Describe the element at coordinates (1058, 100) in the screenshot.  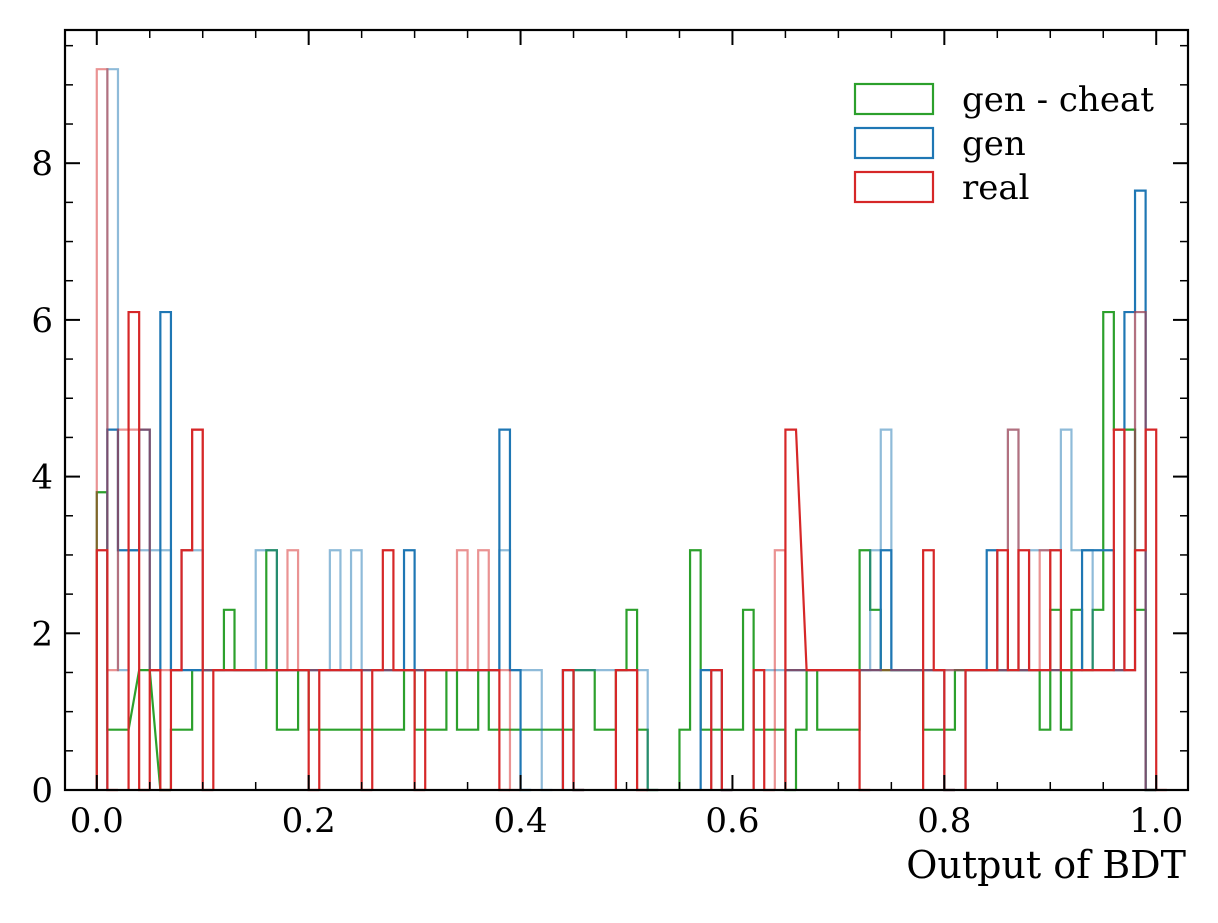
I see `legend-label: gen - cheat` at that location.